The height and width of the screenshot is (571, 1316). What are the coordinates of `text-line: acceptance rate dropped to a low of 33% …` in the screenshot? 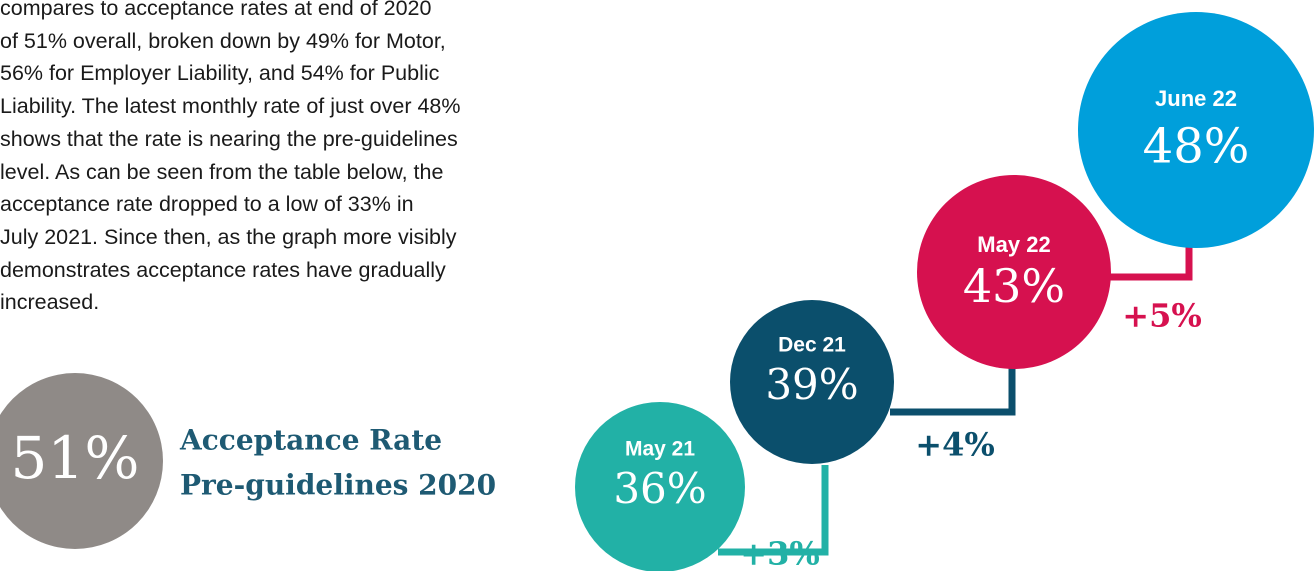 It's located at (207, 204).